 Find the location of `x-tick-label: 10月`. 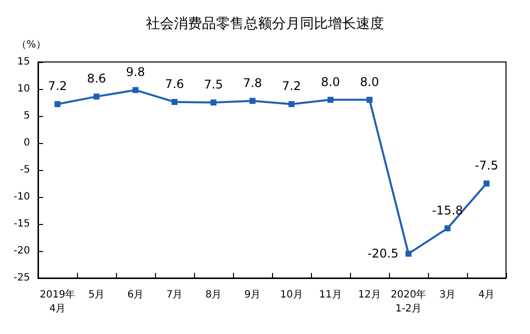

x-tick-label: 10月 is located at coordinates (291, 295).